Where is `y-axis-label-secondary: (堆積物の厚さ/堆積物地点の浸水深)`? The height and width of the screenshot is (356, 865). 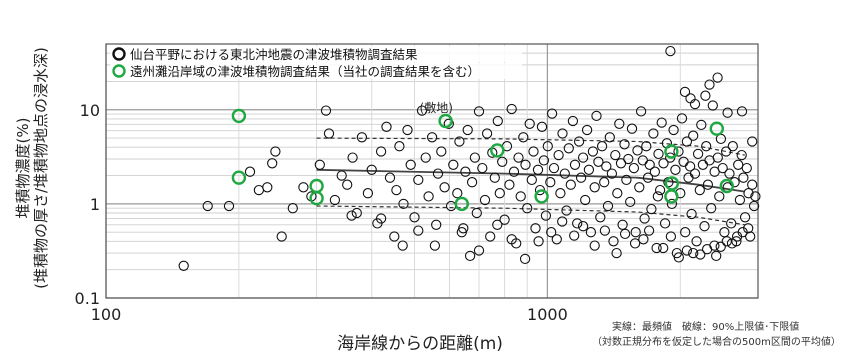 y-axis-label-secondary: (堆積物の厚さ/堆積物地点の浸水深) is located at coordinates (41, 168).